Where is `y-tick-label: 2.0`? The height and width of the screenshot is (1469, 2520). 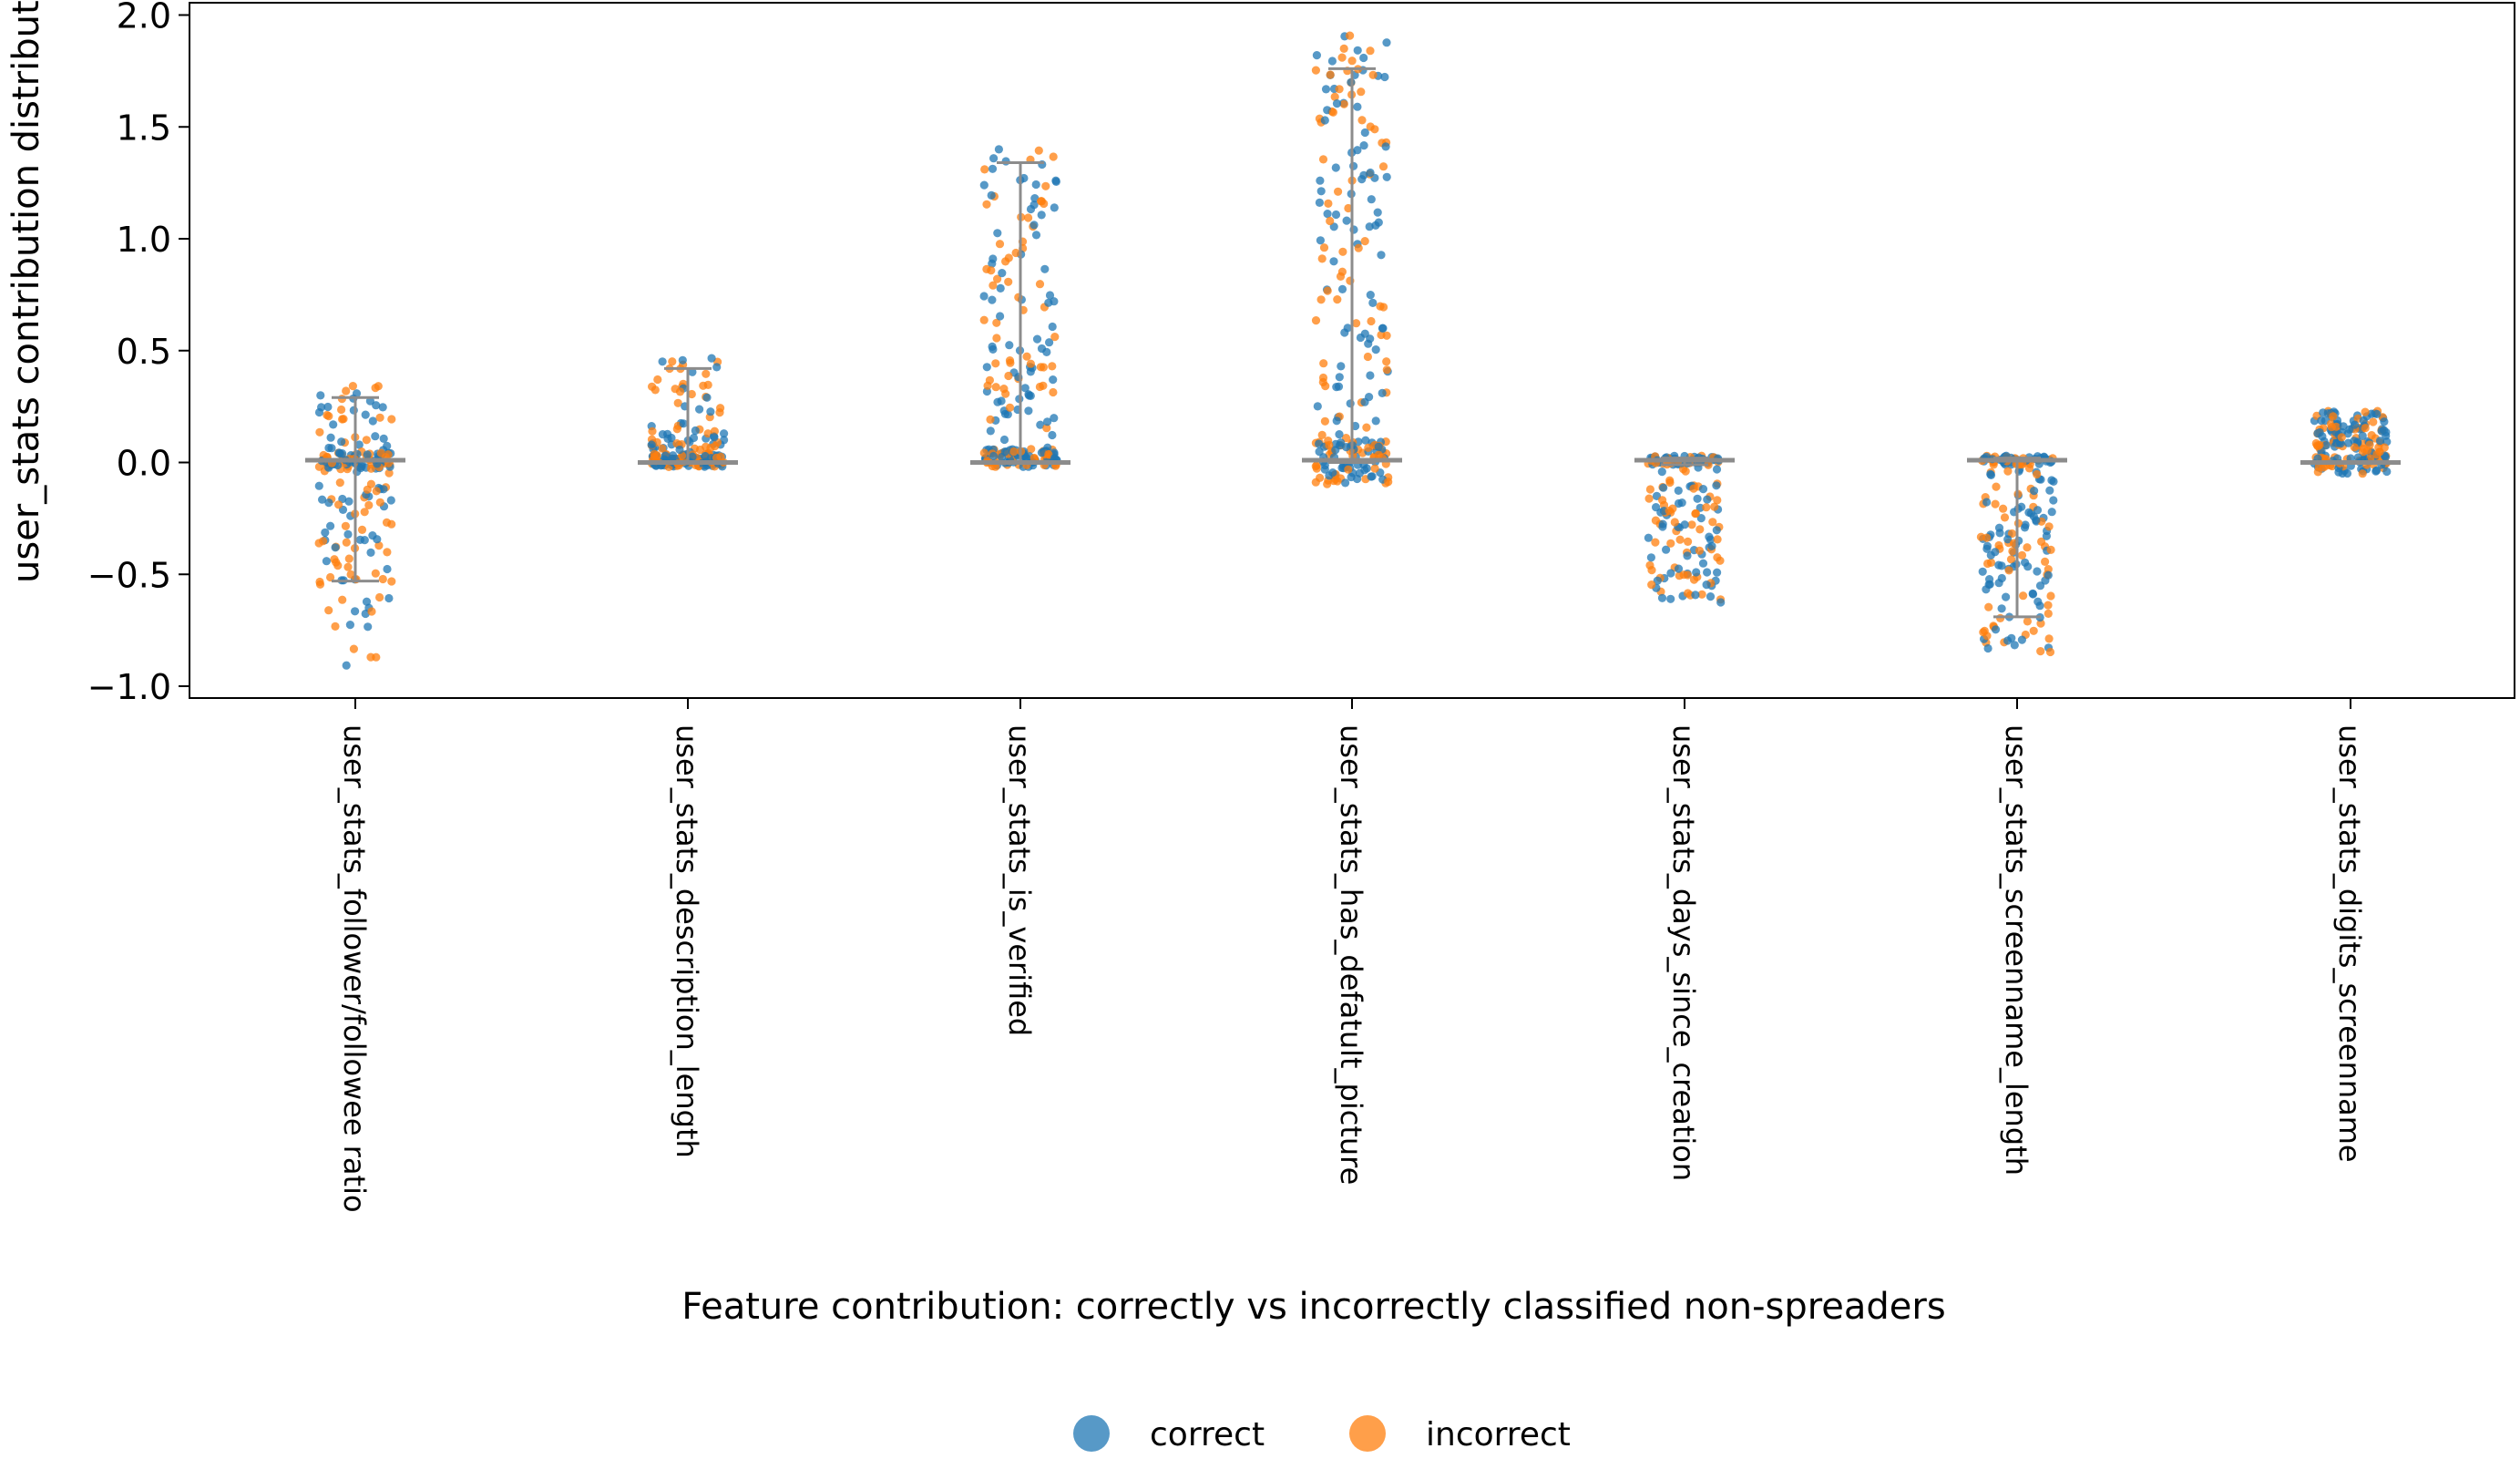 y-tick-label: 2.0 is located at coordinates (144, 18).